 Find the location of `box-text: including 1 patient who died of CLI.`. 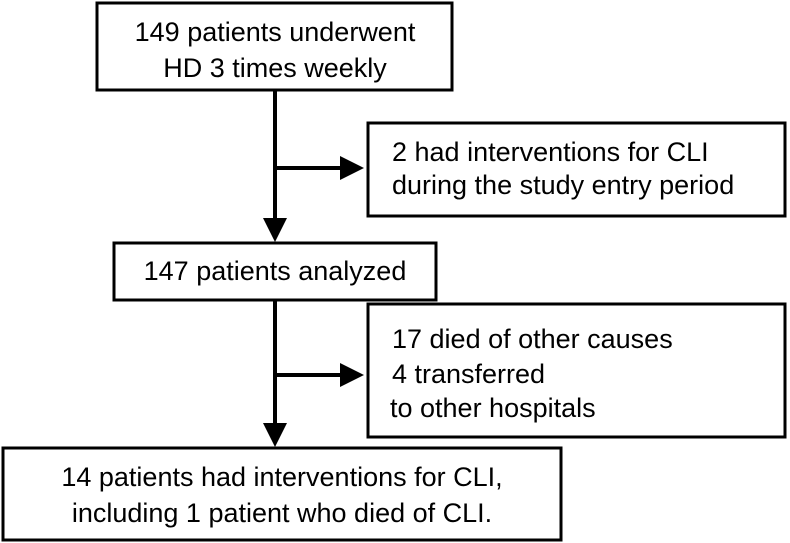

box-text: including 1 patient who died of CLI. is located at coordinates (282, 513).